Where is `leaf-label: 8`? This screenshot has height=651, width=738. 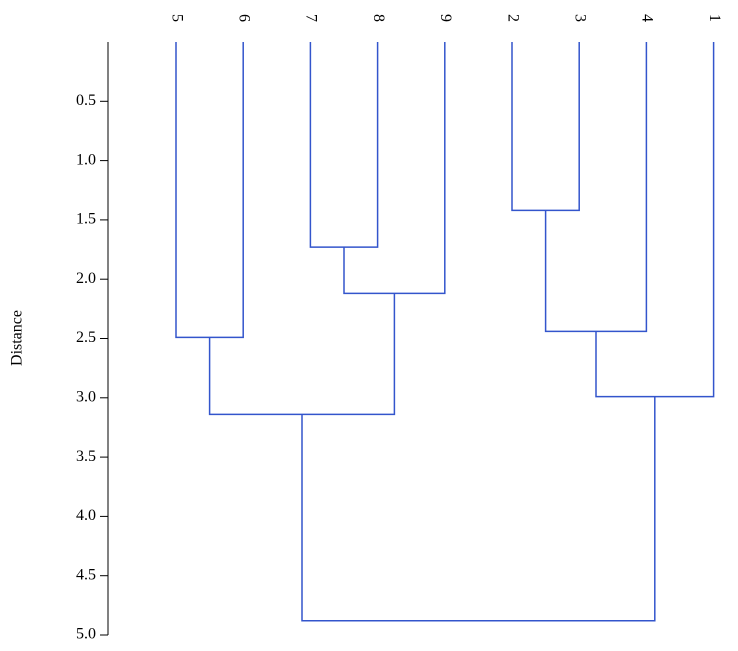
leaf-label: 8 is located at coordinates (378, 18).